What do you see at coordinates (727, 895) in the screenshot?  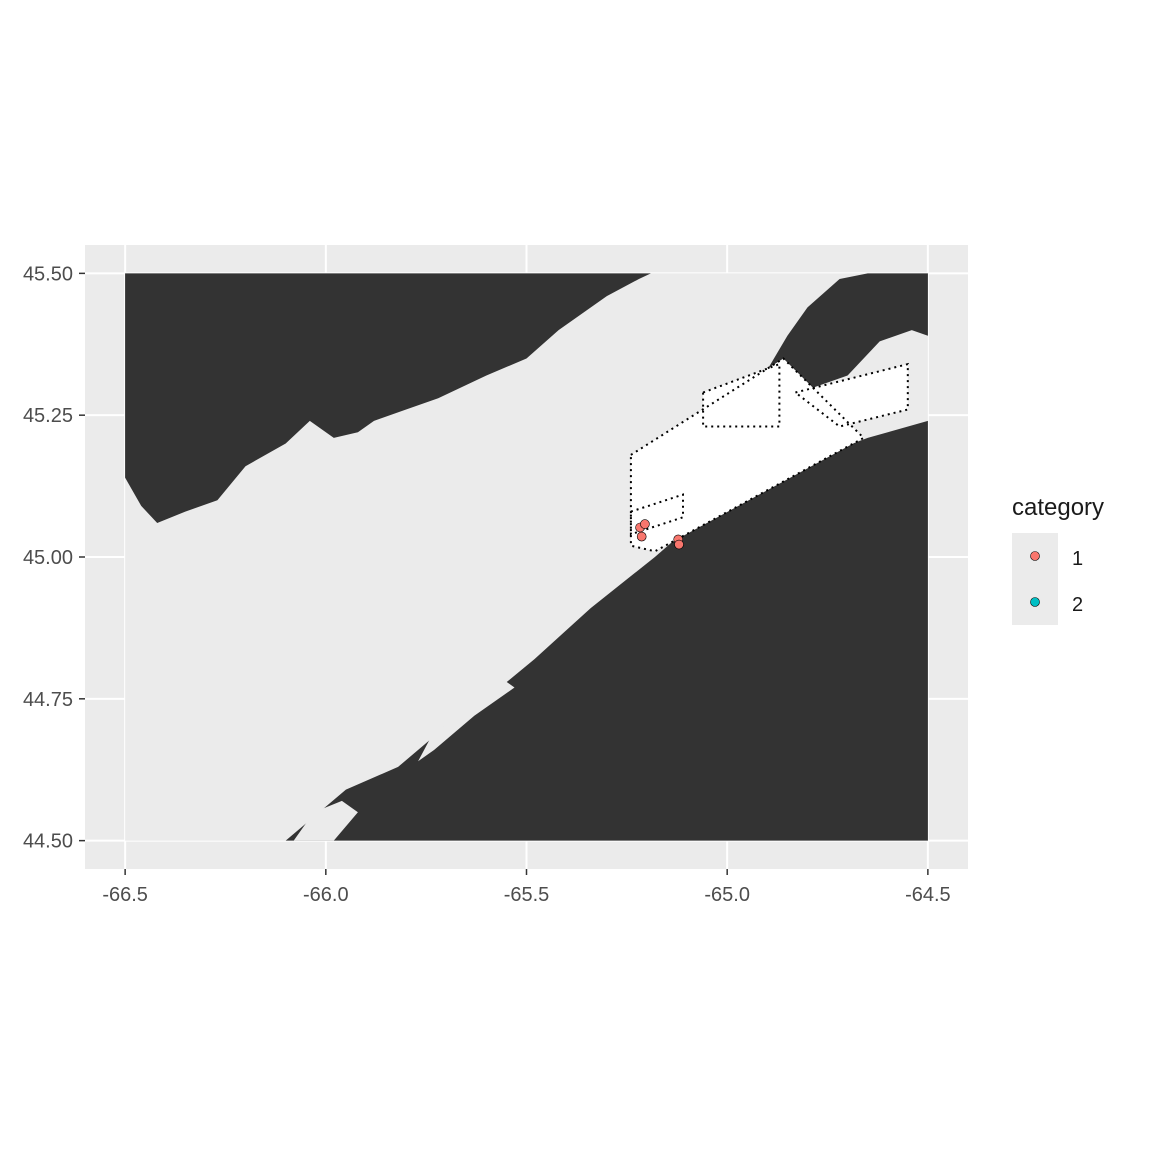 I see `x-tick-label-3: -65.0` at bounding box center [727, 895].